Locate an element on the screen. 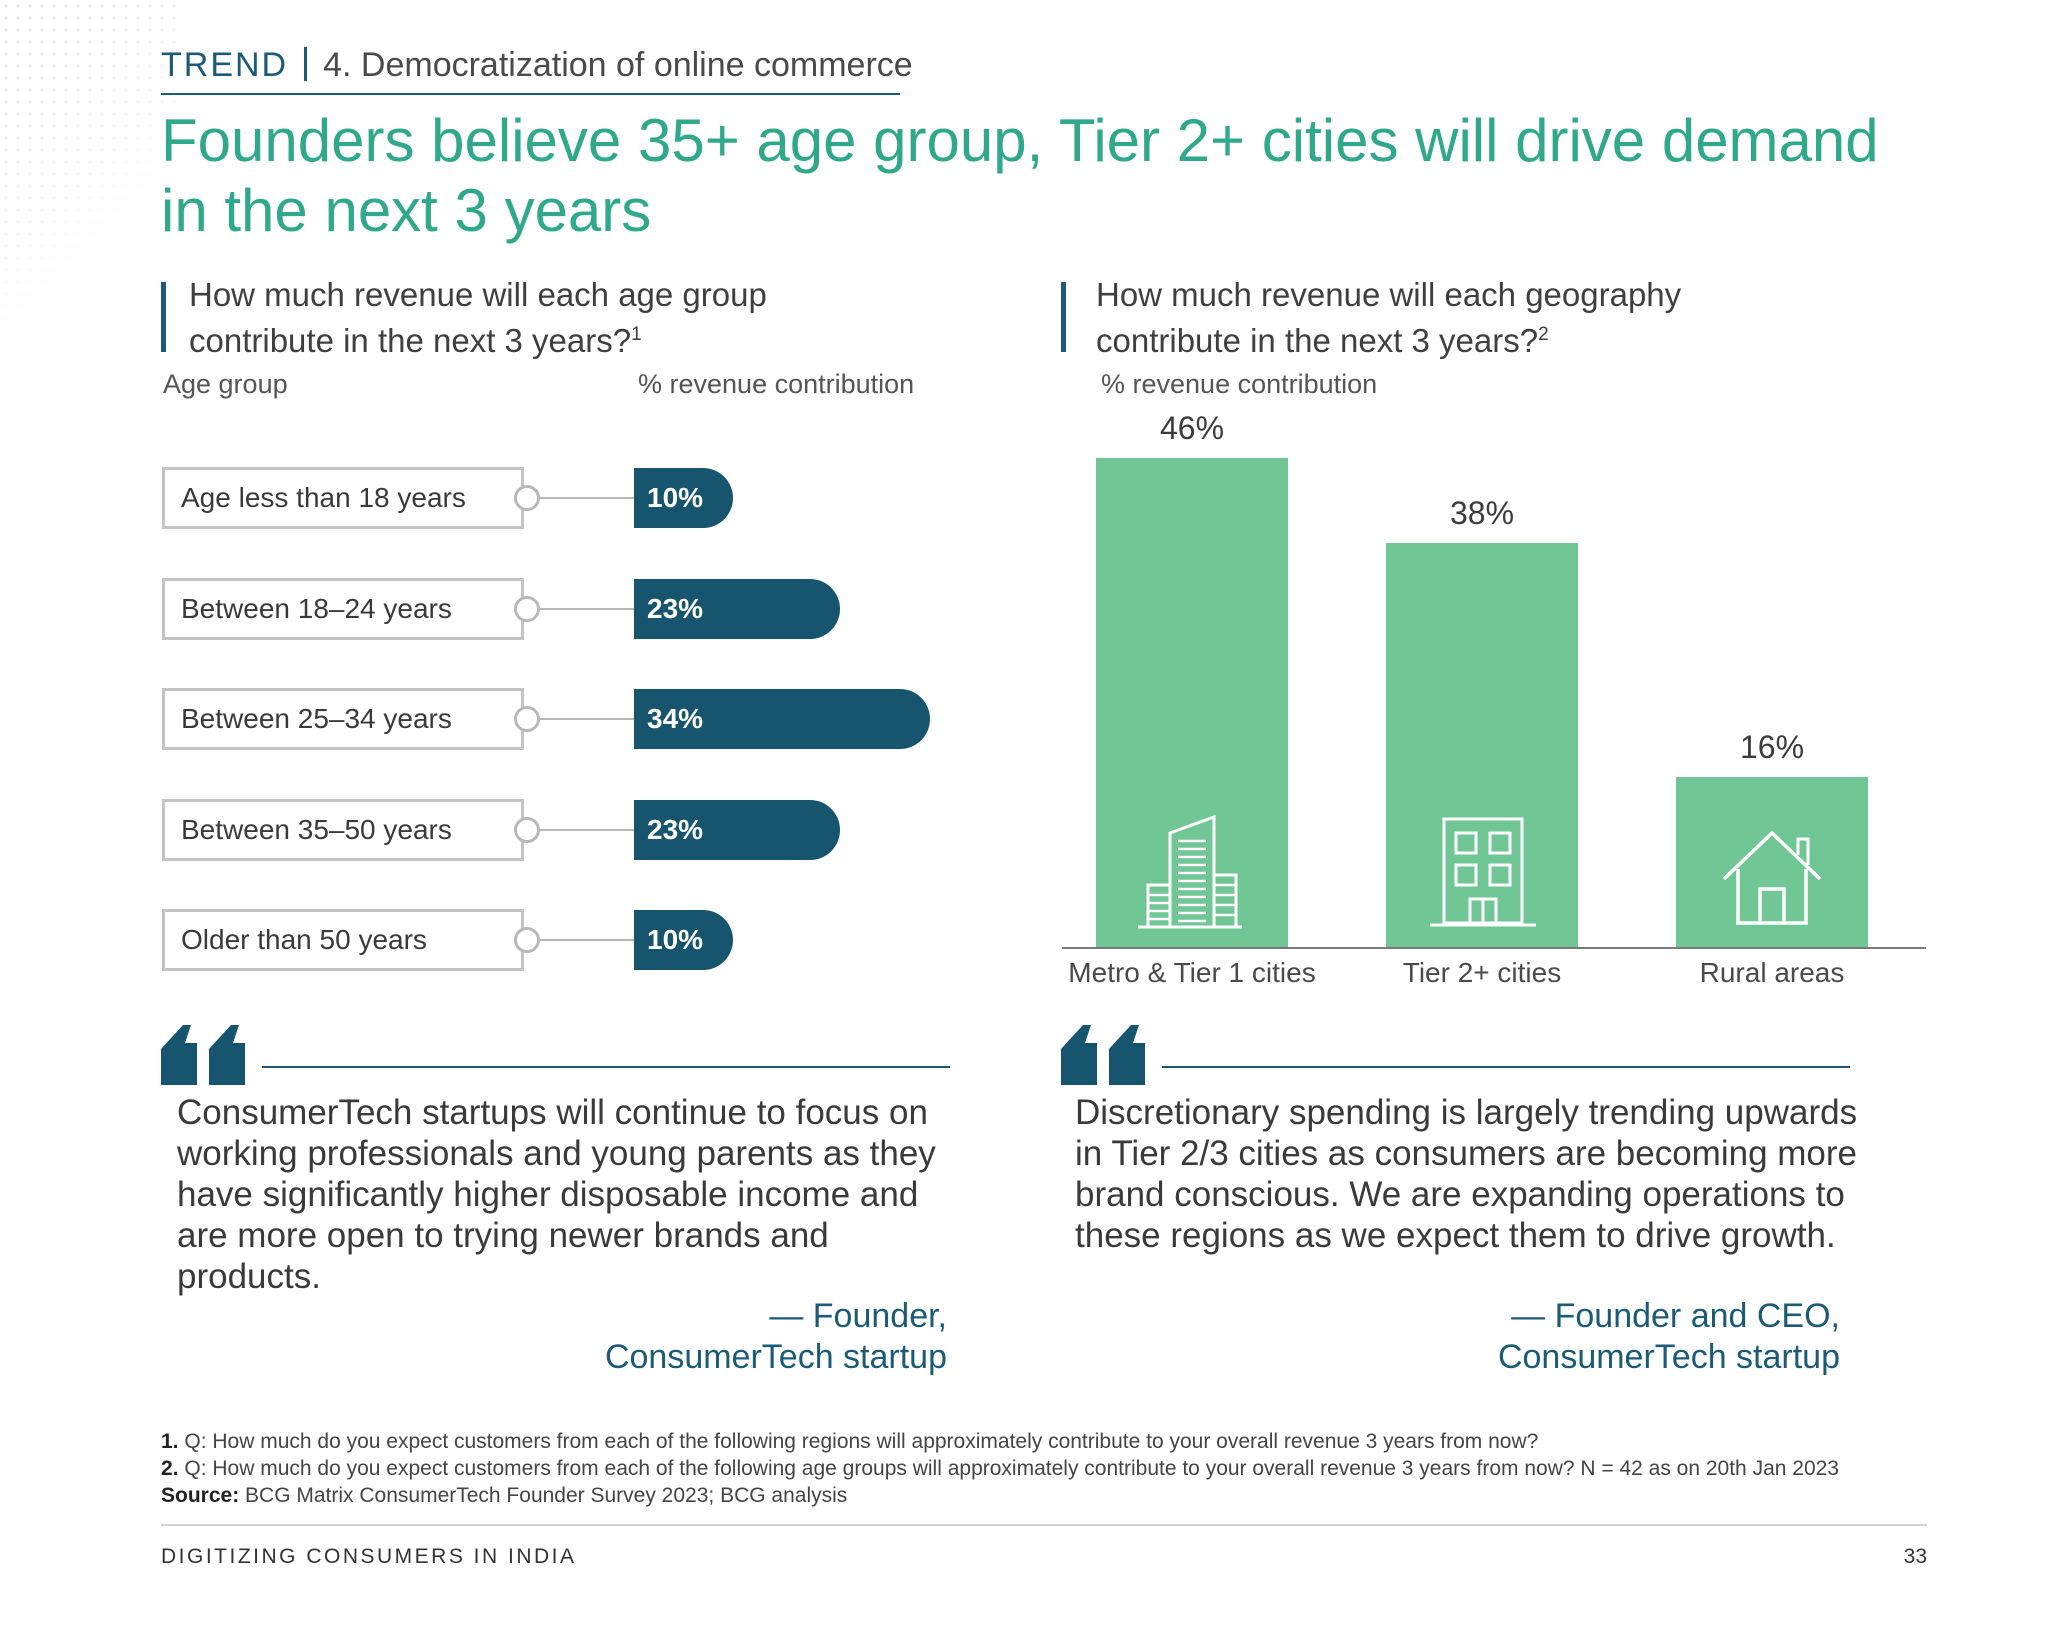 Image resolution: width=2048 pixels, height=1638 pixels. section-label: 4. Democratization of online commerce is located at coordinates (618, 65).